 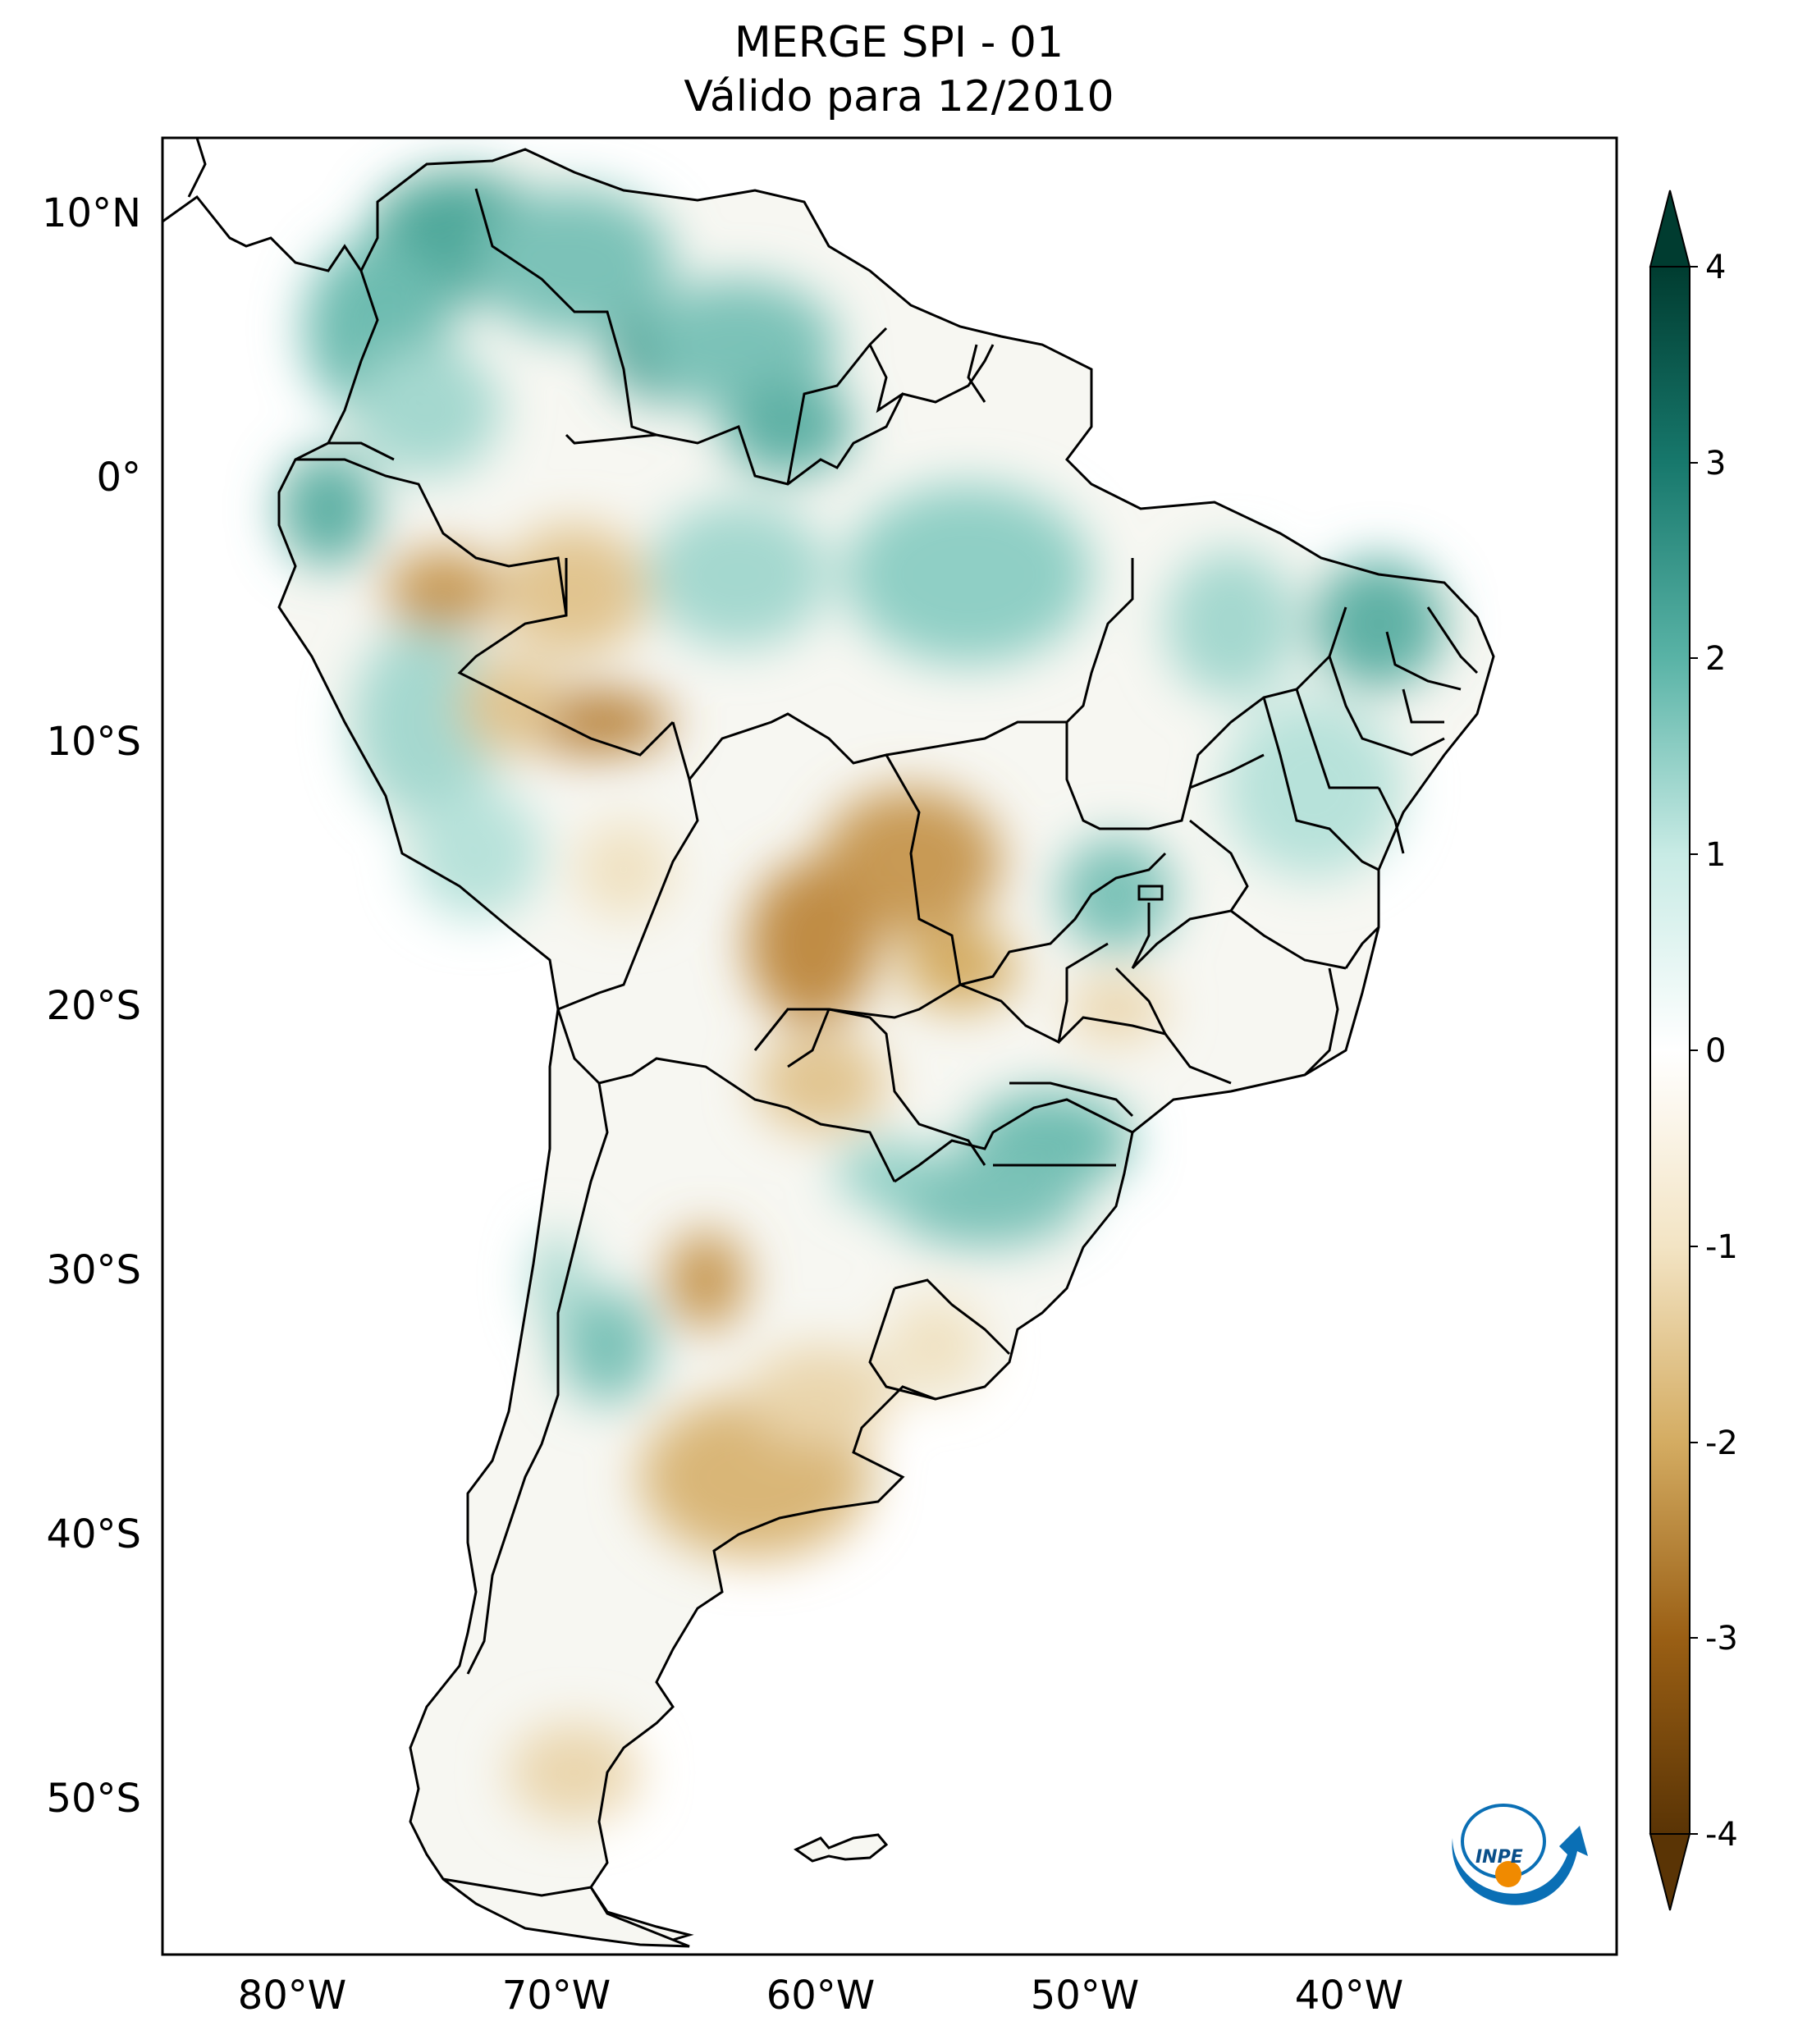 What do you see at coordinates (1715, 267) in the screenshot?
I see `colorbar-tick-label: 4` at bounding box center [1715, 267].